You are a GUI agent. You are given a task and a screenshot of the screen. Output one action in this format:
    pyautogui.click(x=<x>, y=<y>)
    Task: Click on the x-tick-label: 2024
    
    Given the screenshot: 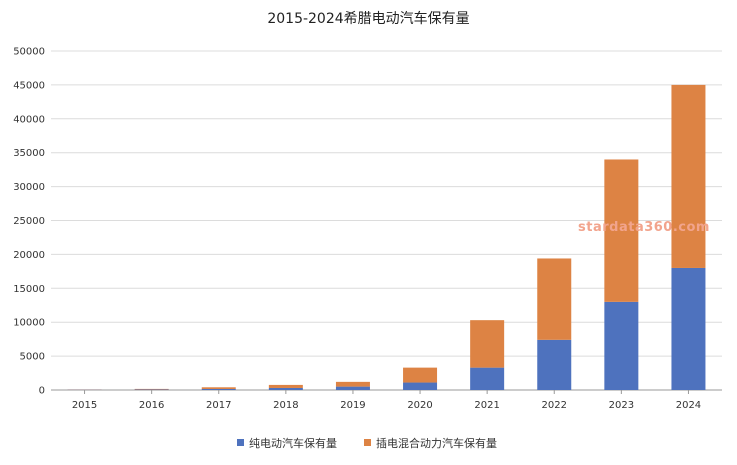 What is the action you would take?
    pyautogui.click(x=688, y=405)
    